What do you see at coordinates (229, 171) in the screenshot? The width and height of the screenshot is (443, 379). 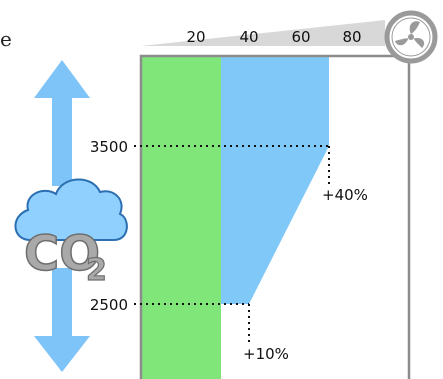 I see `level-3500: 3500 +40%` at bounding box center [229, 171].